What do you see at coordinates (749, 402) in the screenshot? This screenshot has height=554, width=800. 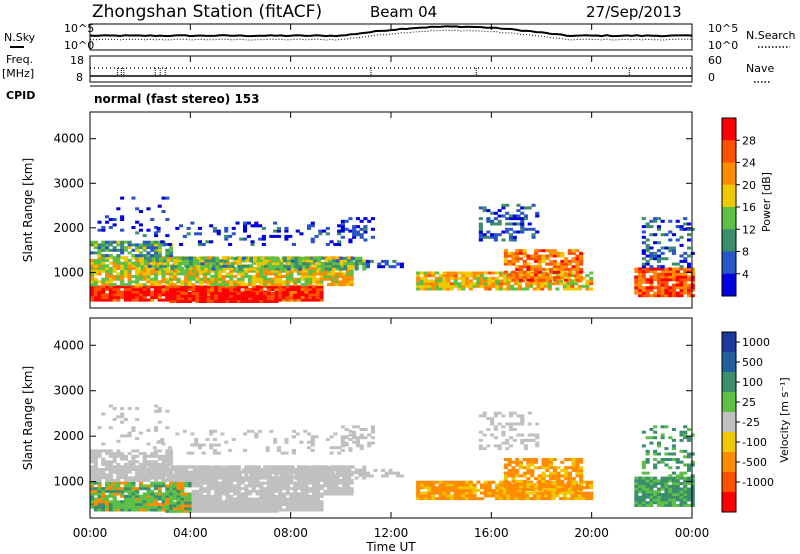 I see `colorbar-tick-label: 25` at bounding box center [749, 402].